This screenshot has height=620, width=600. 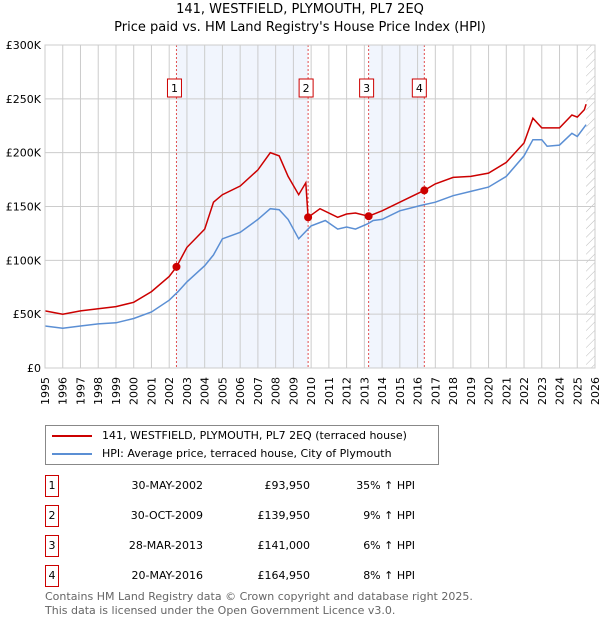 I want to click on table-row: 3 28-MAR-2013 £141,000 6% ↑ HPI, so click(x=230, y=546).